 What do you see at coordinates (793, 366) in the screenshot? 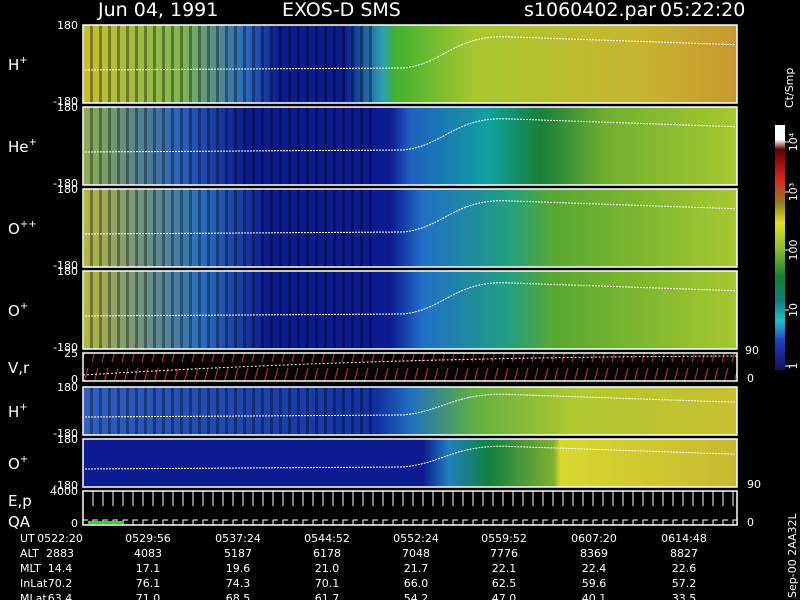
I see `colorbar-label: 1` at bounding box center [793, 366].